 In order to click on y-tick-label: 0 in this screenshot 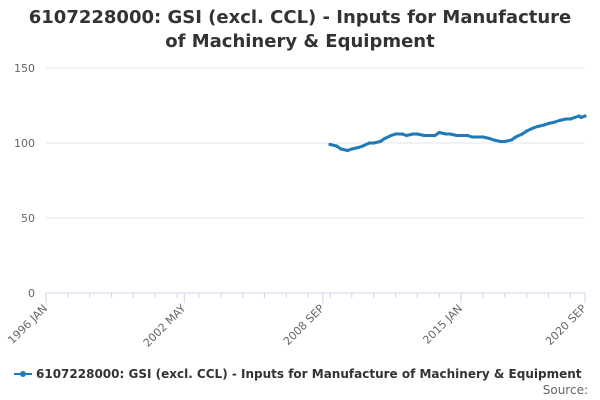, I will do `click(31, 293)`.